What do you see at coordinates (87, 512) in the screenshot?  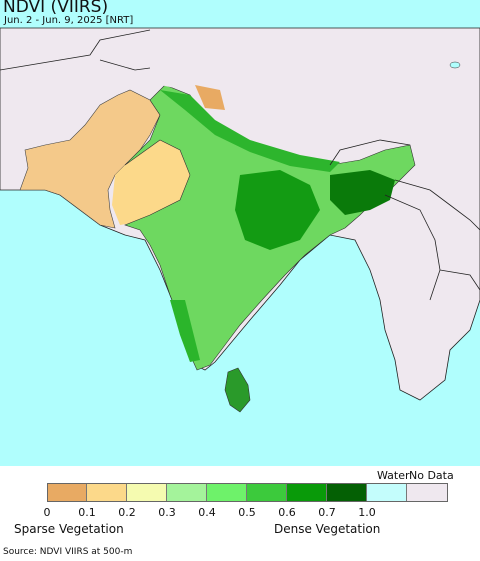 I see `legend-tick-label: 0.1` at bounding box center [87, 512].